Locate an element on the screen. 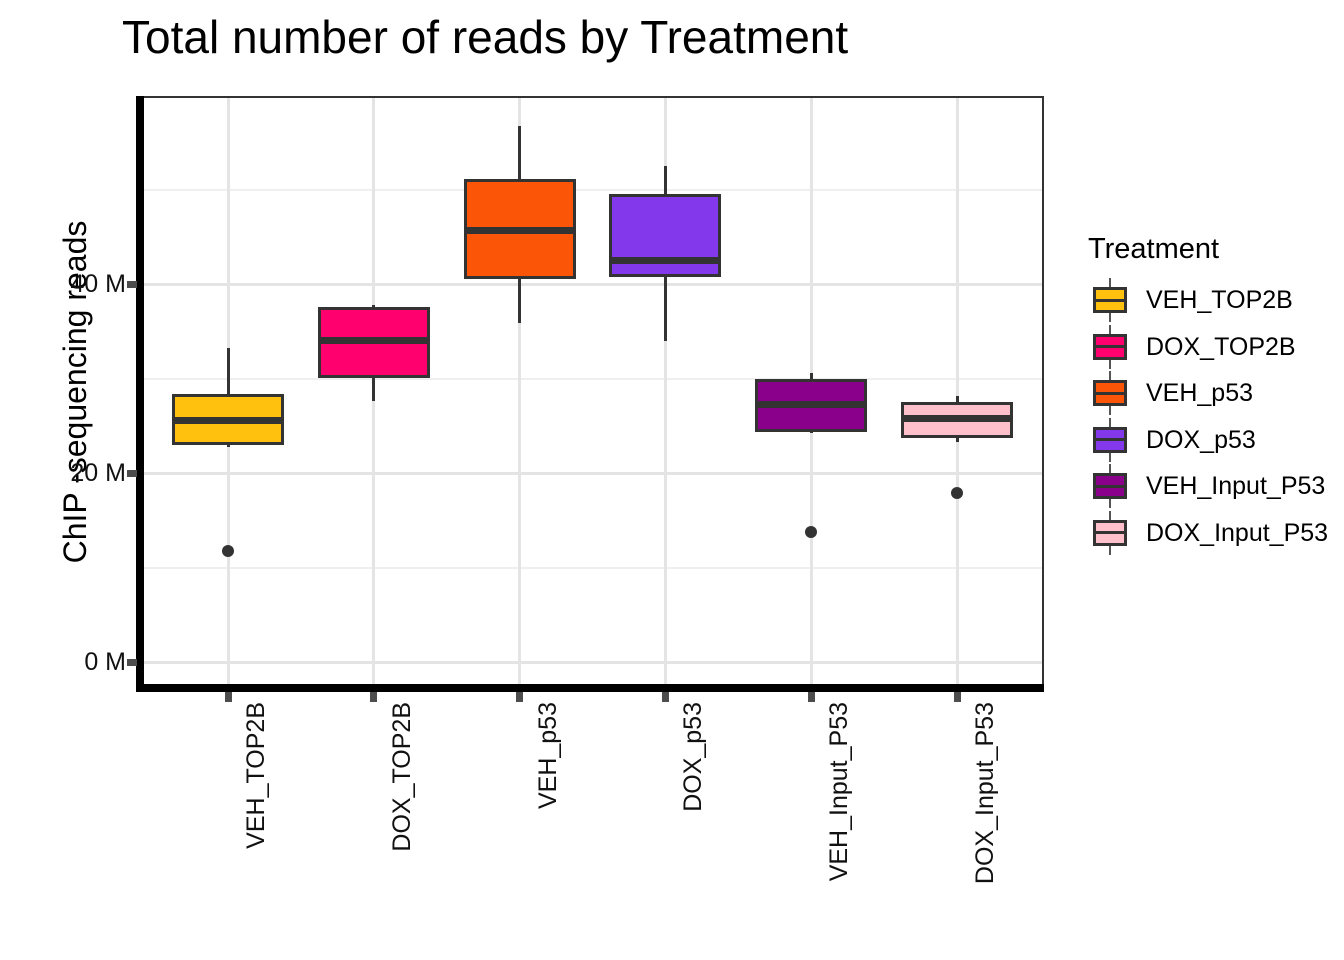 Image resolution: width=1344 pixels, height=960 pixels. legend-item-label: VEH_Input_P53 is located at coordinates (1236, 486).